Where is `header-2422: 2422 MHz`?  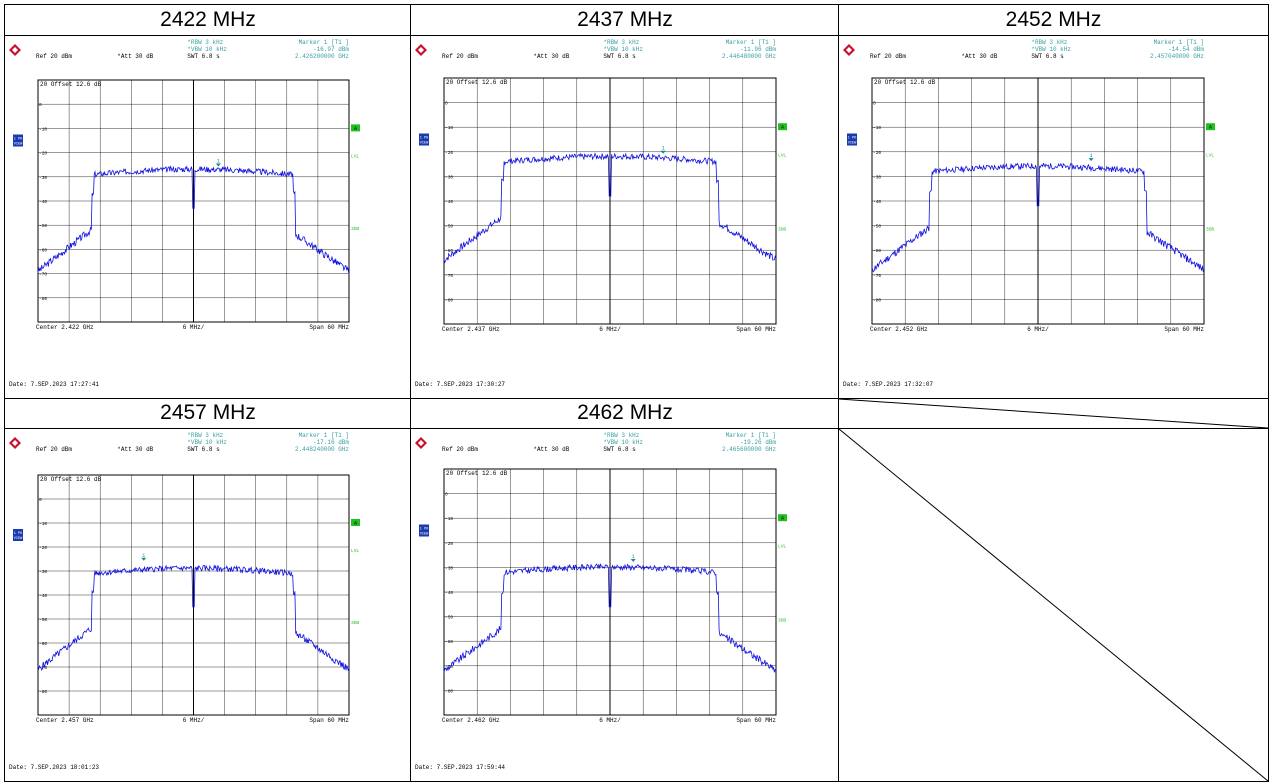 header-2422: 2422 MHz is located at coordinates (208, 19).